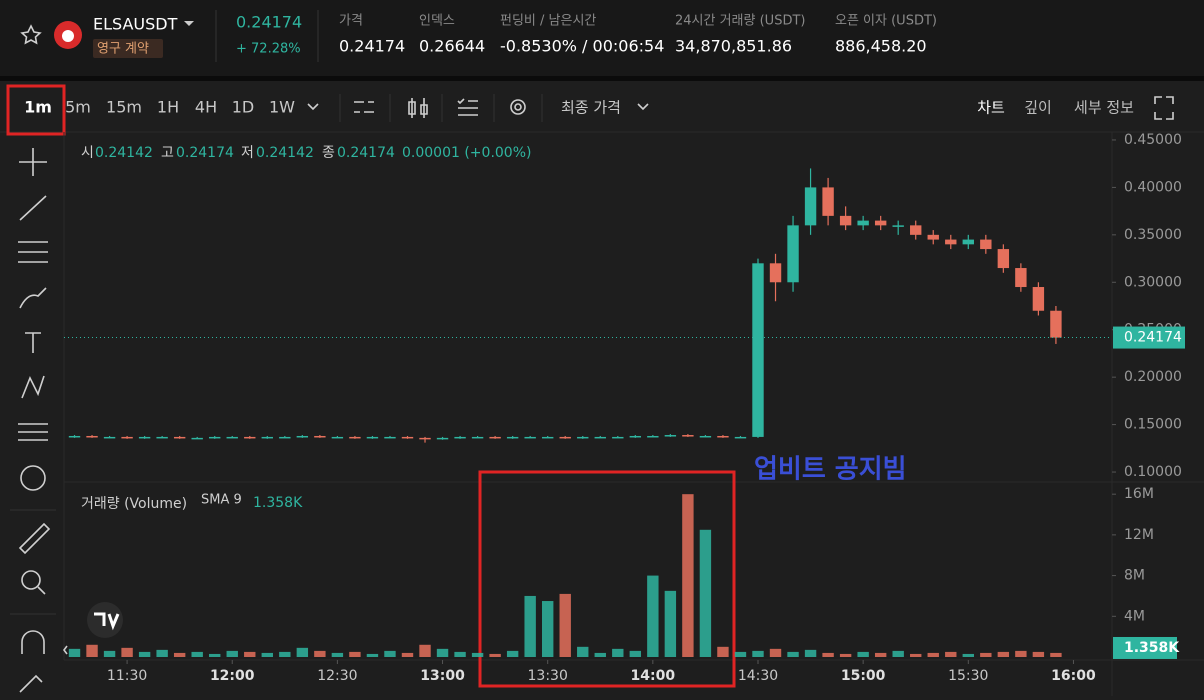 The image size is (1204, 700). Describe the element at coordinates (33, 387) in the screenshot. I see `pattern-tool` at that location.